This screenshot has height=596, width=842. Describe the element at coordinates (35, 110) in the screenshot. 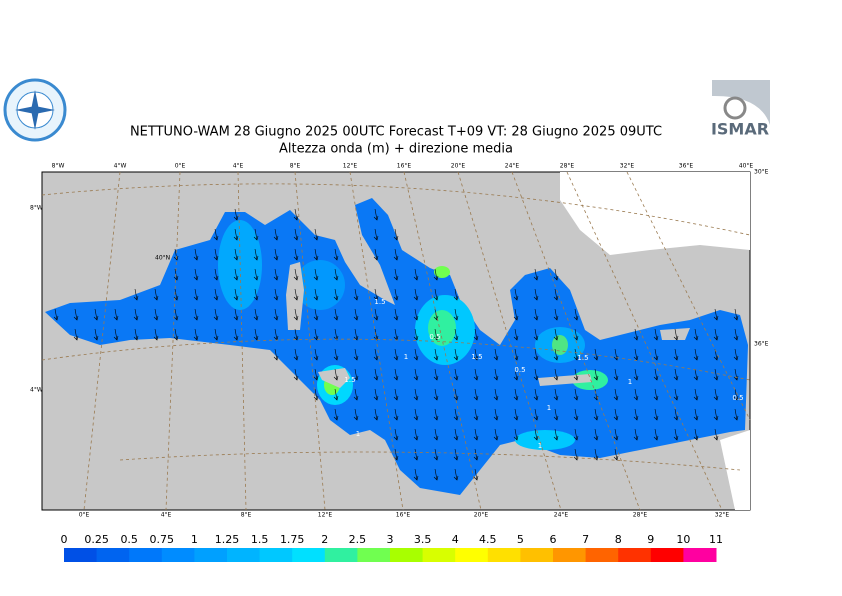

I see `logo-left` at that location.